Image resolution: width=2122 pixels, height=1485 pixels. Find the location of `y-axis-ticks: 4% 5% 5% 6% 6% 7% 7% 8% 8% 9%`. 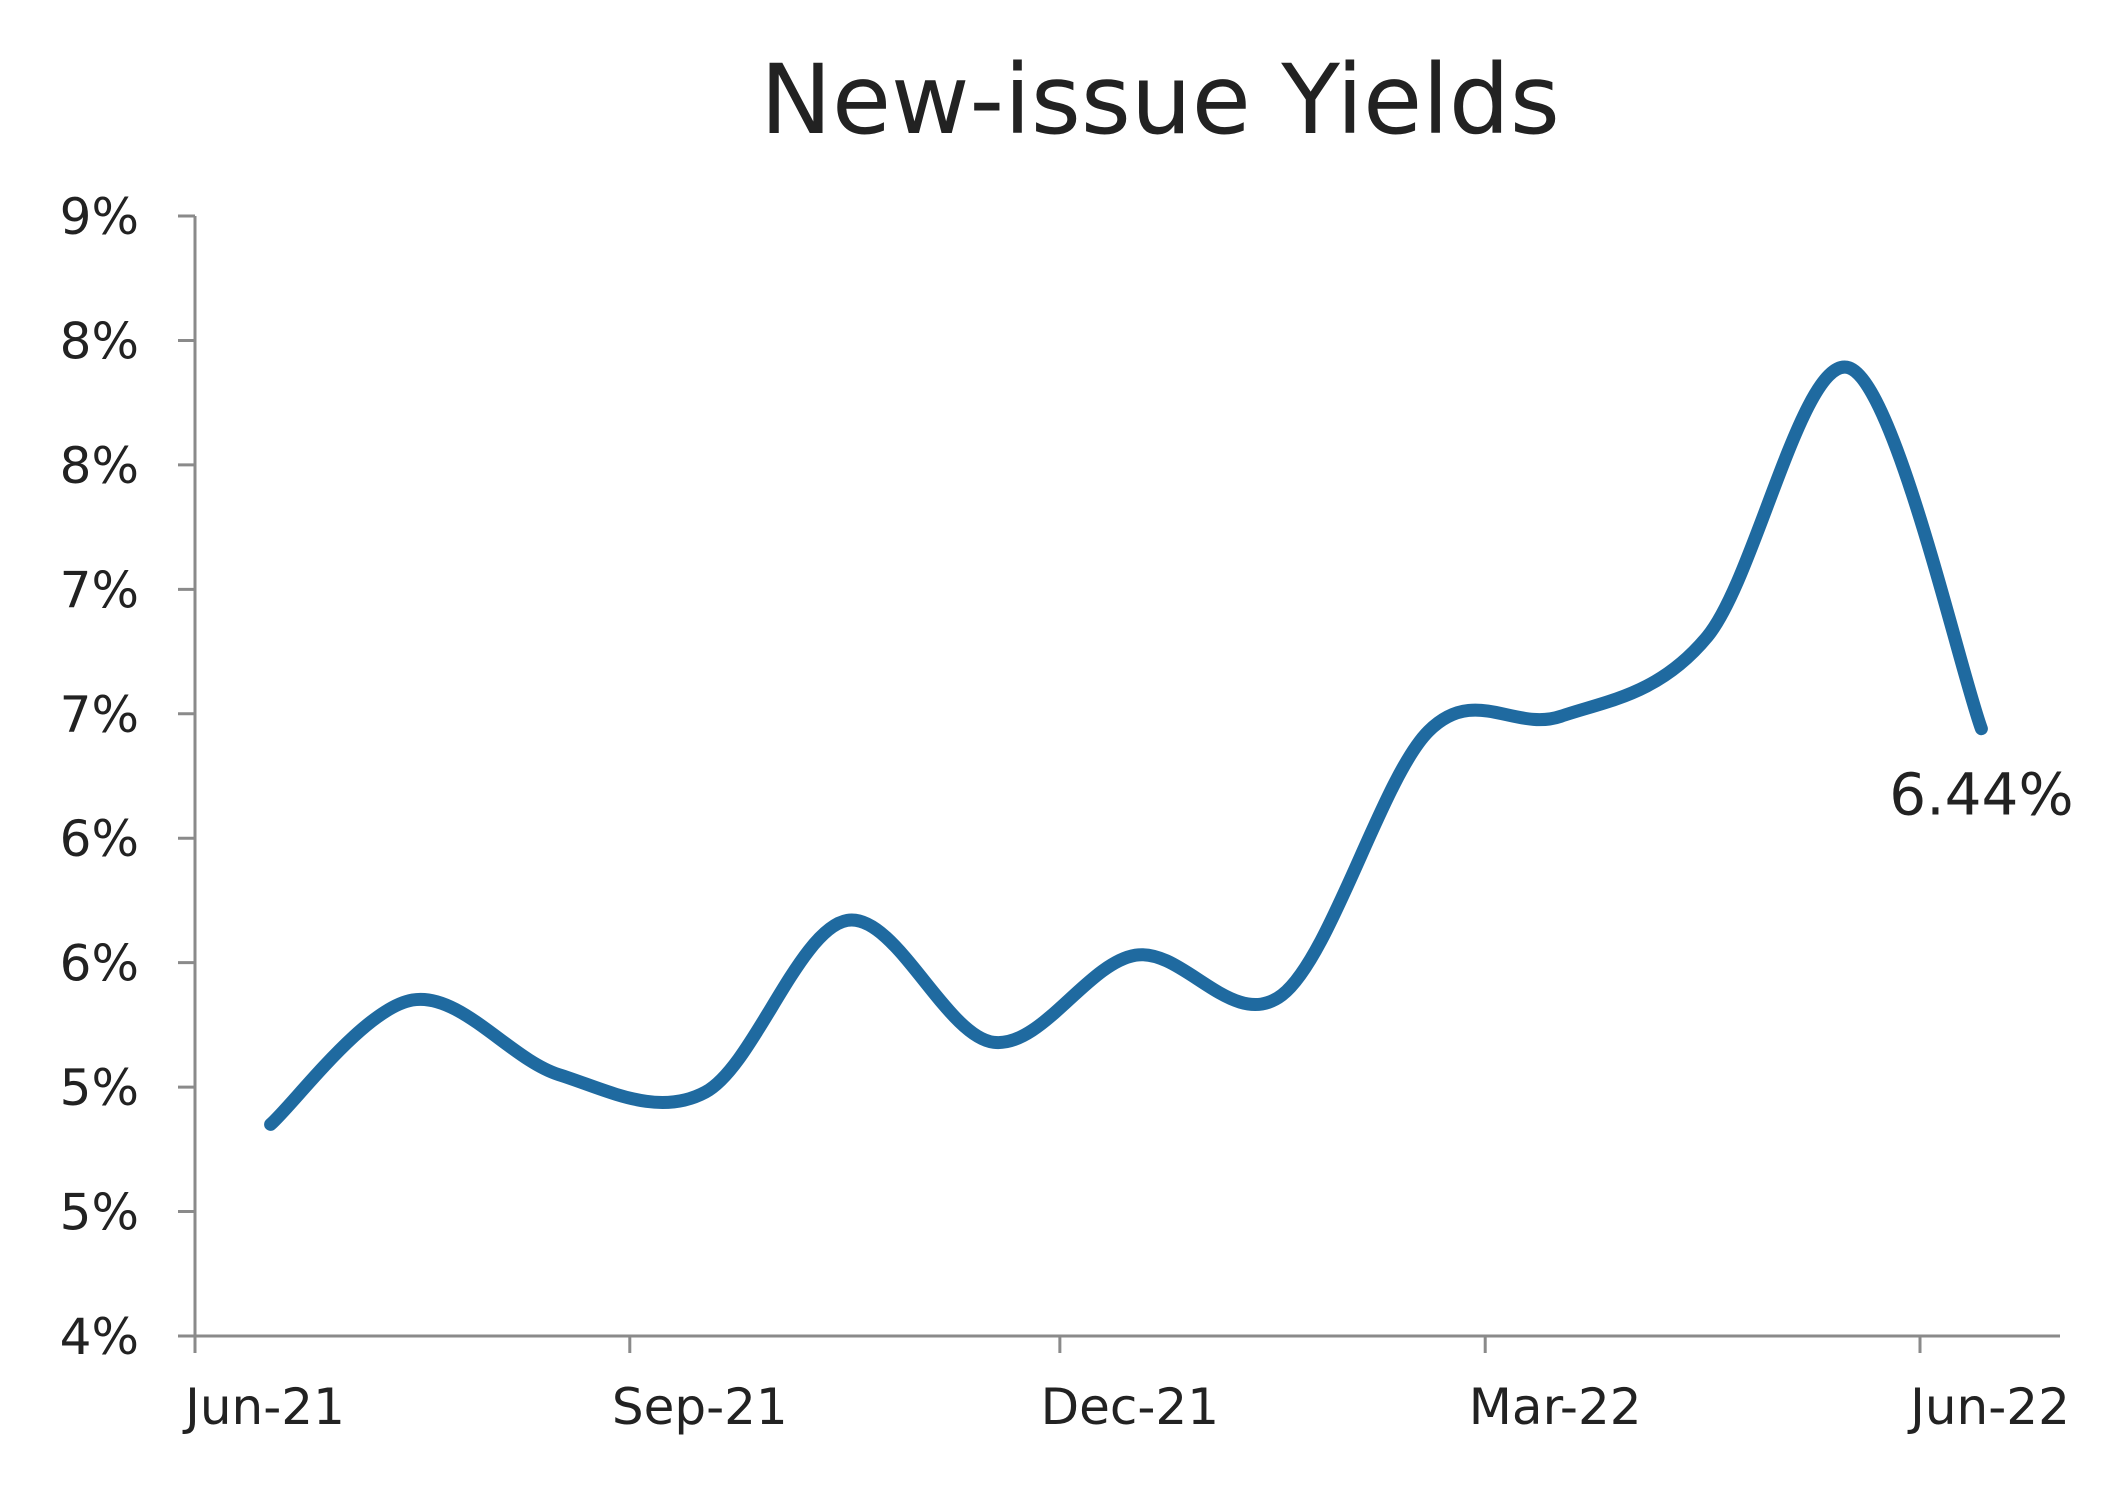

y-axis-ticks: 4% 5% 5% 6% 6% 7% 7% 8% 8% 9% is located at coordinates (127, 777).